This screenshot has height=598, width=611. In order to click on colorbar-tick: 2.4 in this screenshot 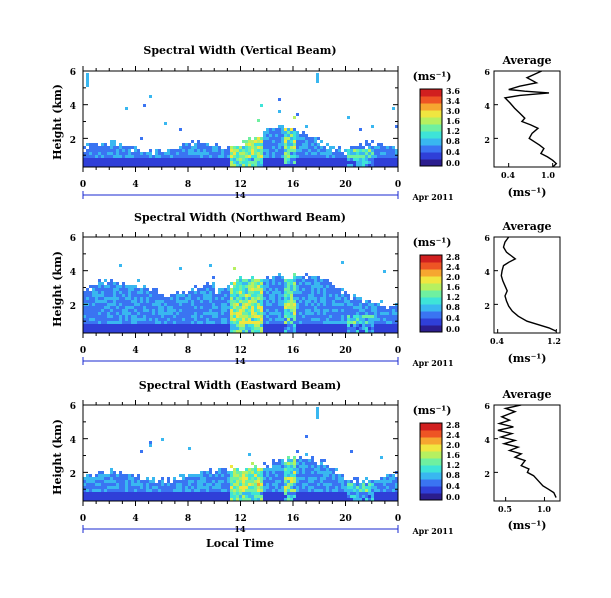, I will do `click(453, 267)`.